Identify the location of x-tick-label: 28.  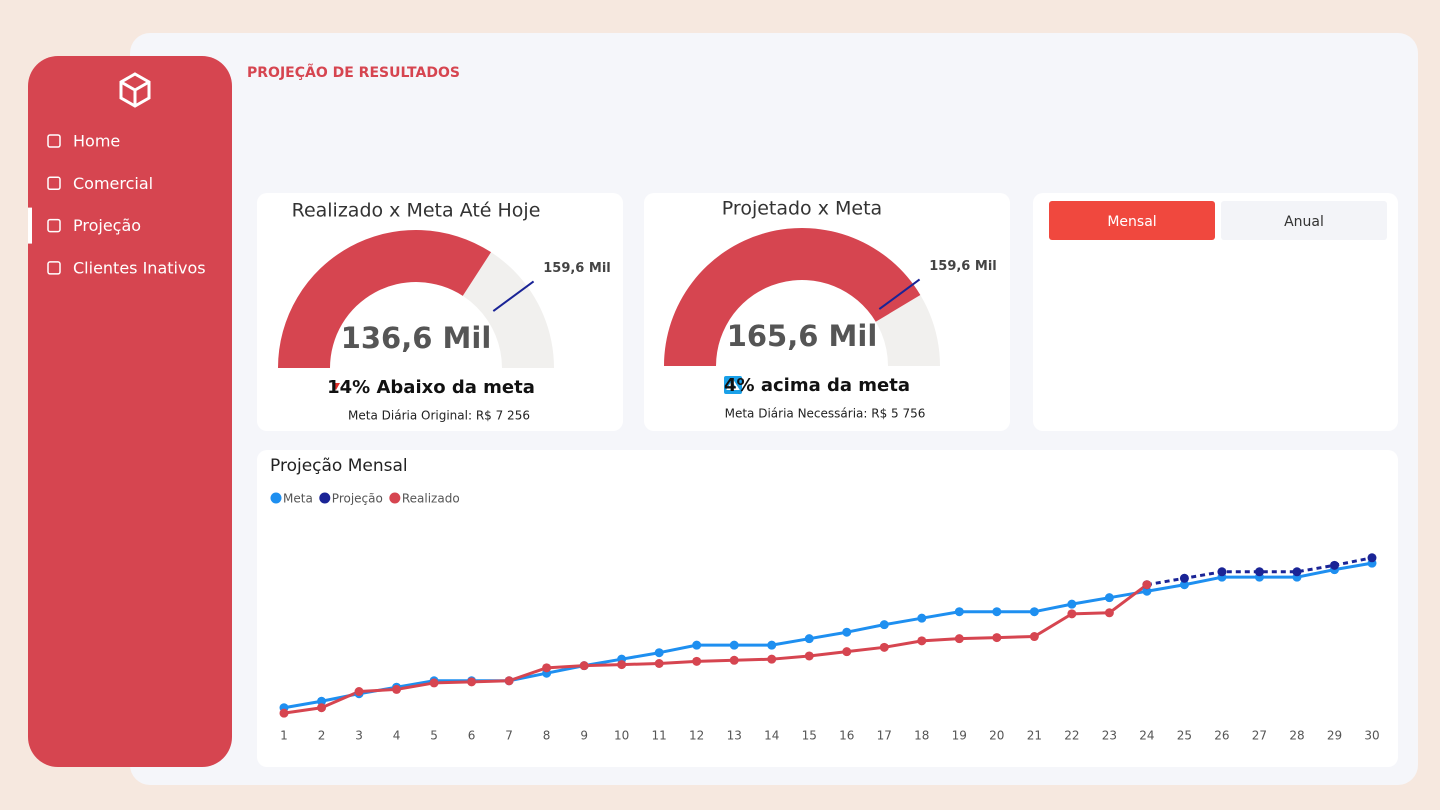
(1296, 736).